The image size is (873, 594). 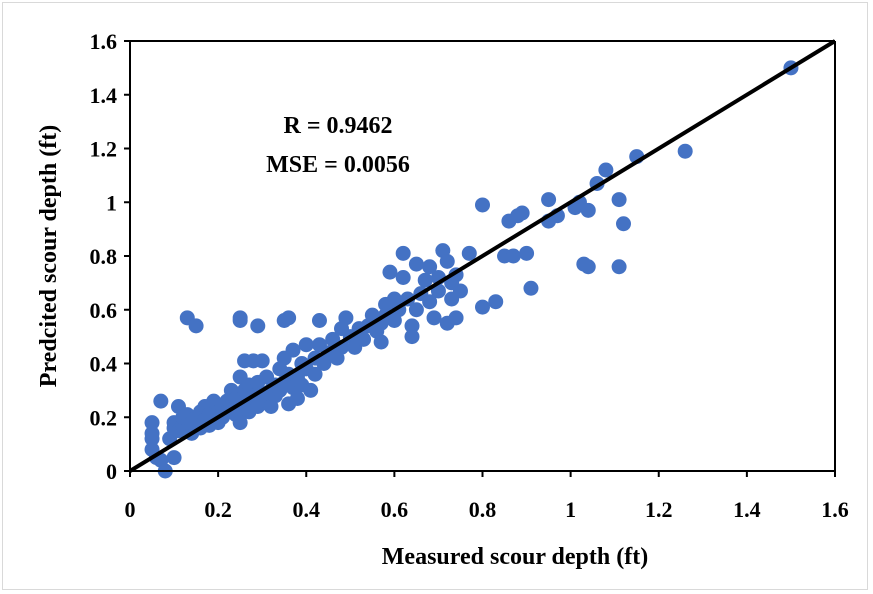 What do you see at coordinates (104, 95) in the screenshot?
I see `y-tick-label: 1.4` at bounding box center [104, 95].